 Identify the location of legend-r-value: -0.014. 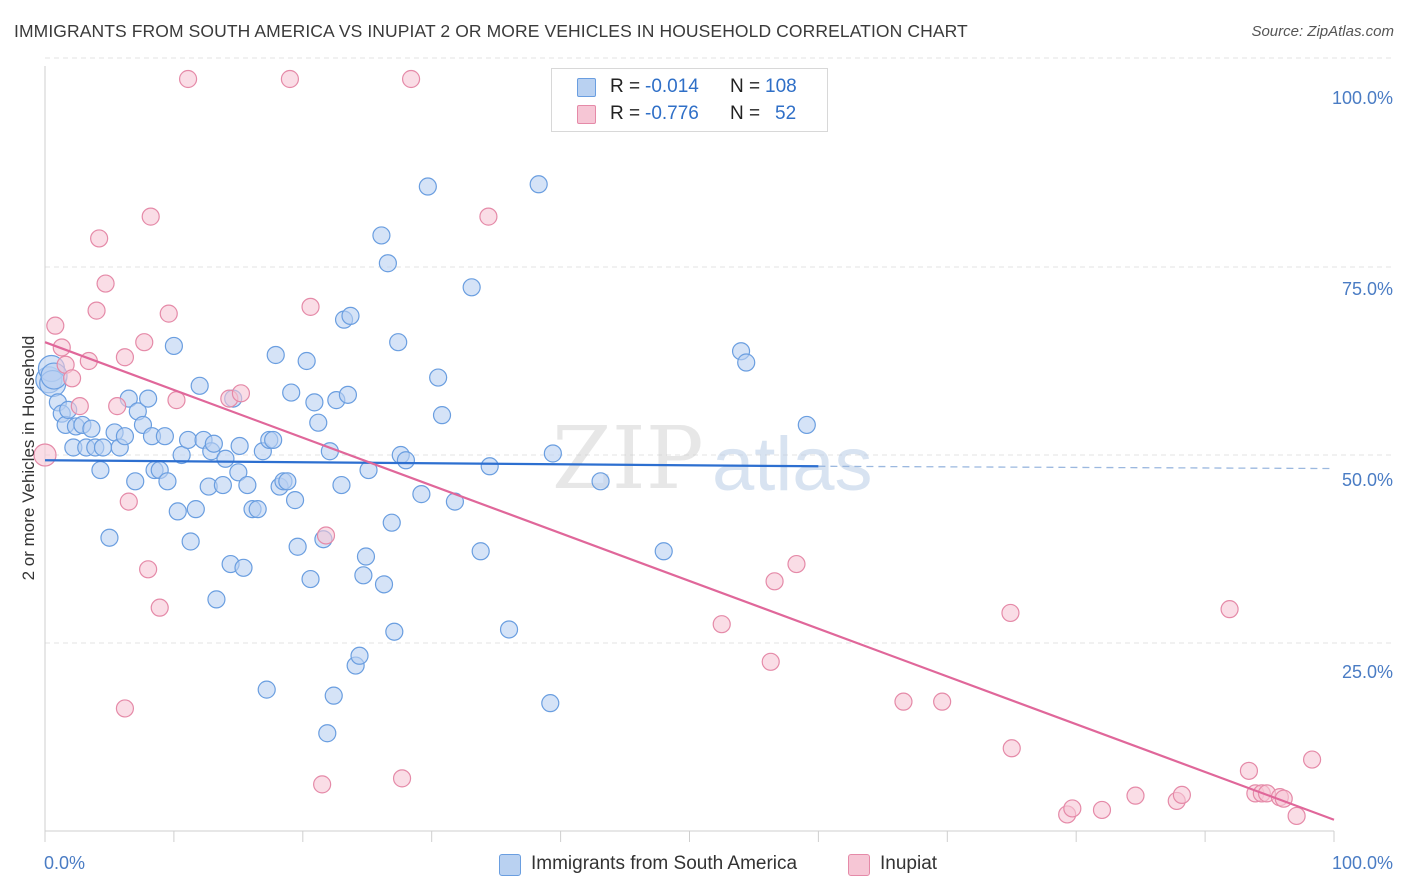
(672, 86).